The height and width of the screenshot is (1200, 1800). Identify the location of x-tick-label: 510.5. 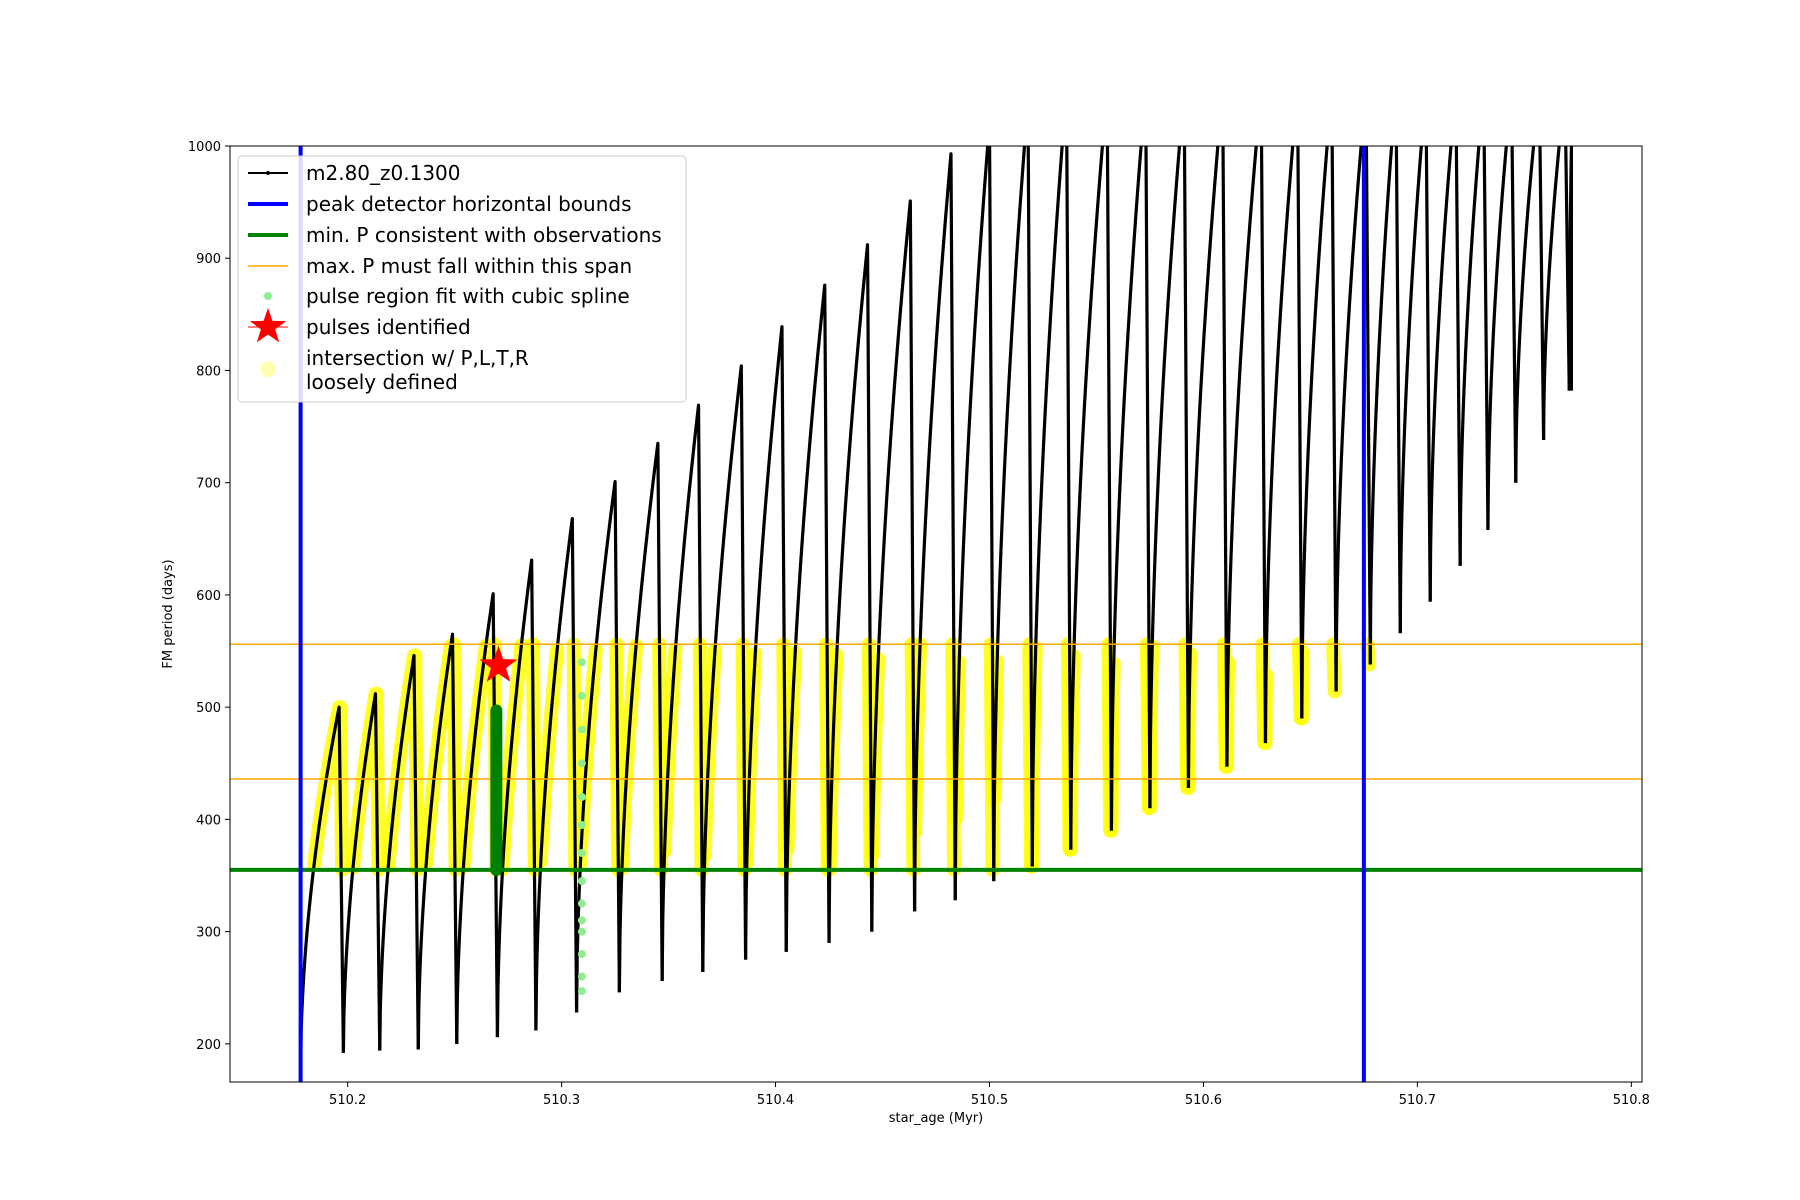
(989, 1100).